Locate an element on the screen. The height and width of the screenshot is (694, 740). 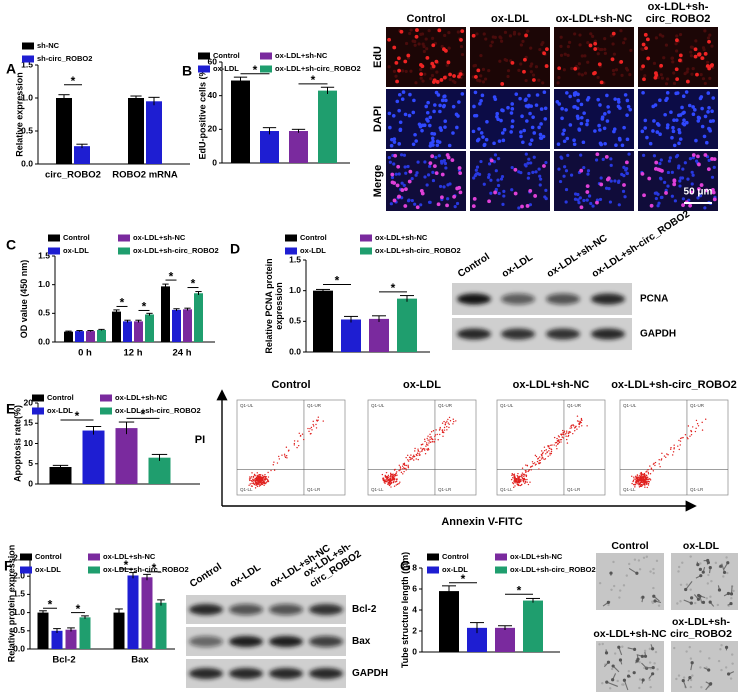
legend-label: Control is located at coordinates (48, 556).